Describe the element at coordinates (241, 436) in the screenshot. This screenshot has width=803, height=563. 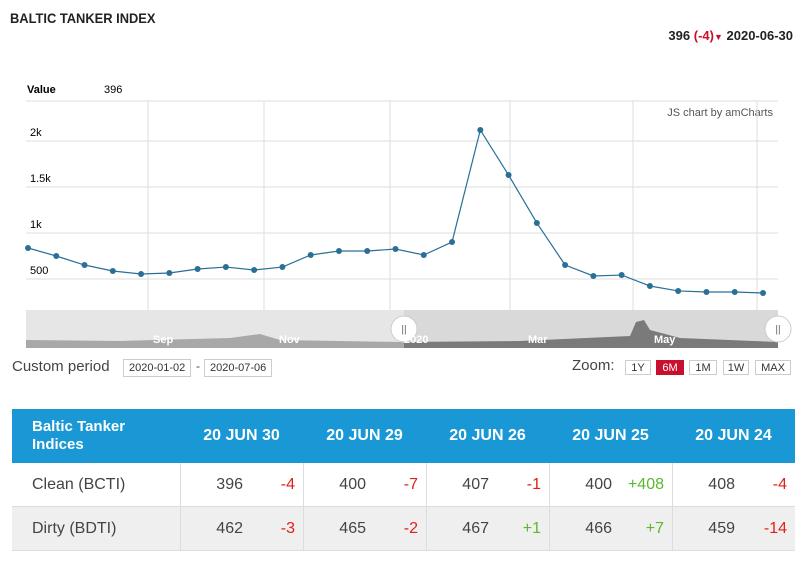
I see `column-header: 20 JUN 30` at that location.